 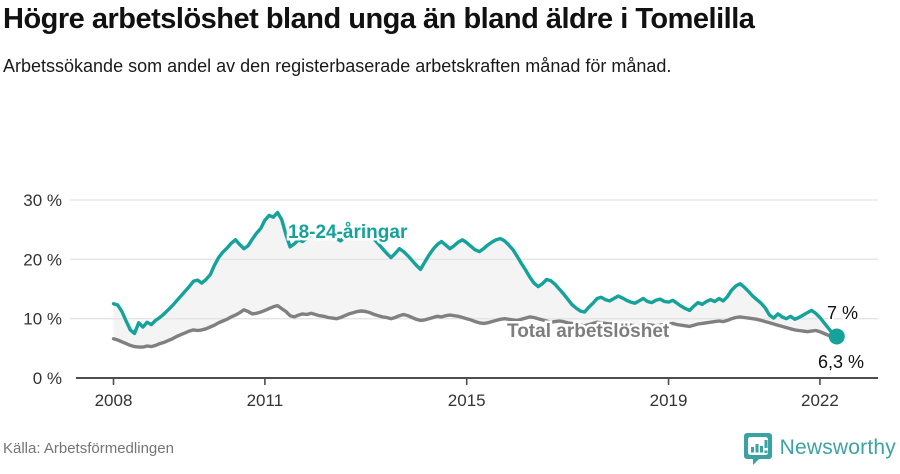 What do you see at coordinates (348, 232) in the screenshot?
I see `young-series-label: 18-24-åringar` at bounding box center [348, 232].